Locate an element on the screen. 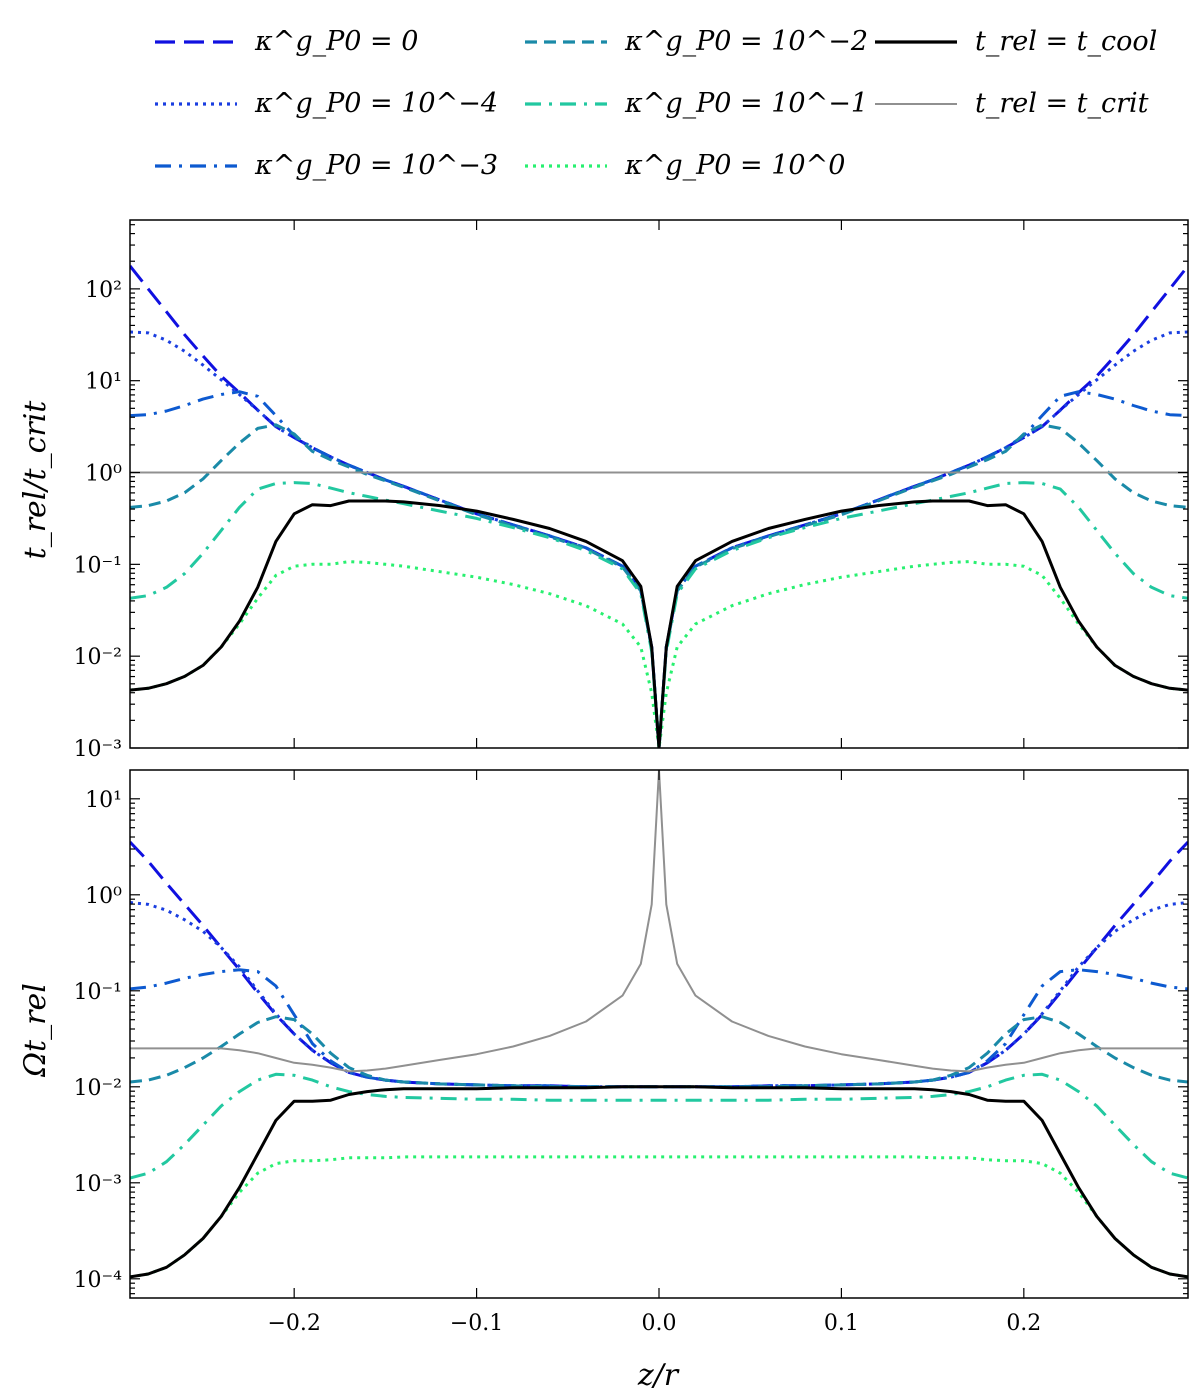 The width and height of the screenshot is (1200, 1396). top-y-tick-label: 10⁻¹ is located at coordinates (98, 565).